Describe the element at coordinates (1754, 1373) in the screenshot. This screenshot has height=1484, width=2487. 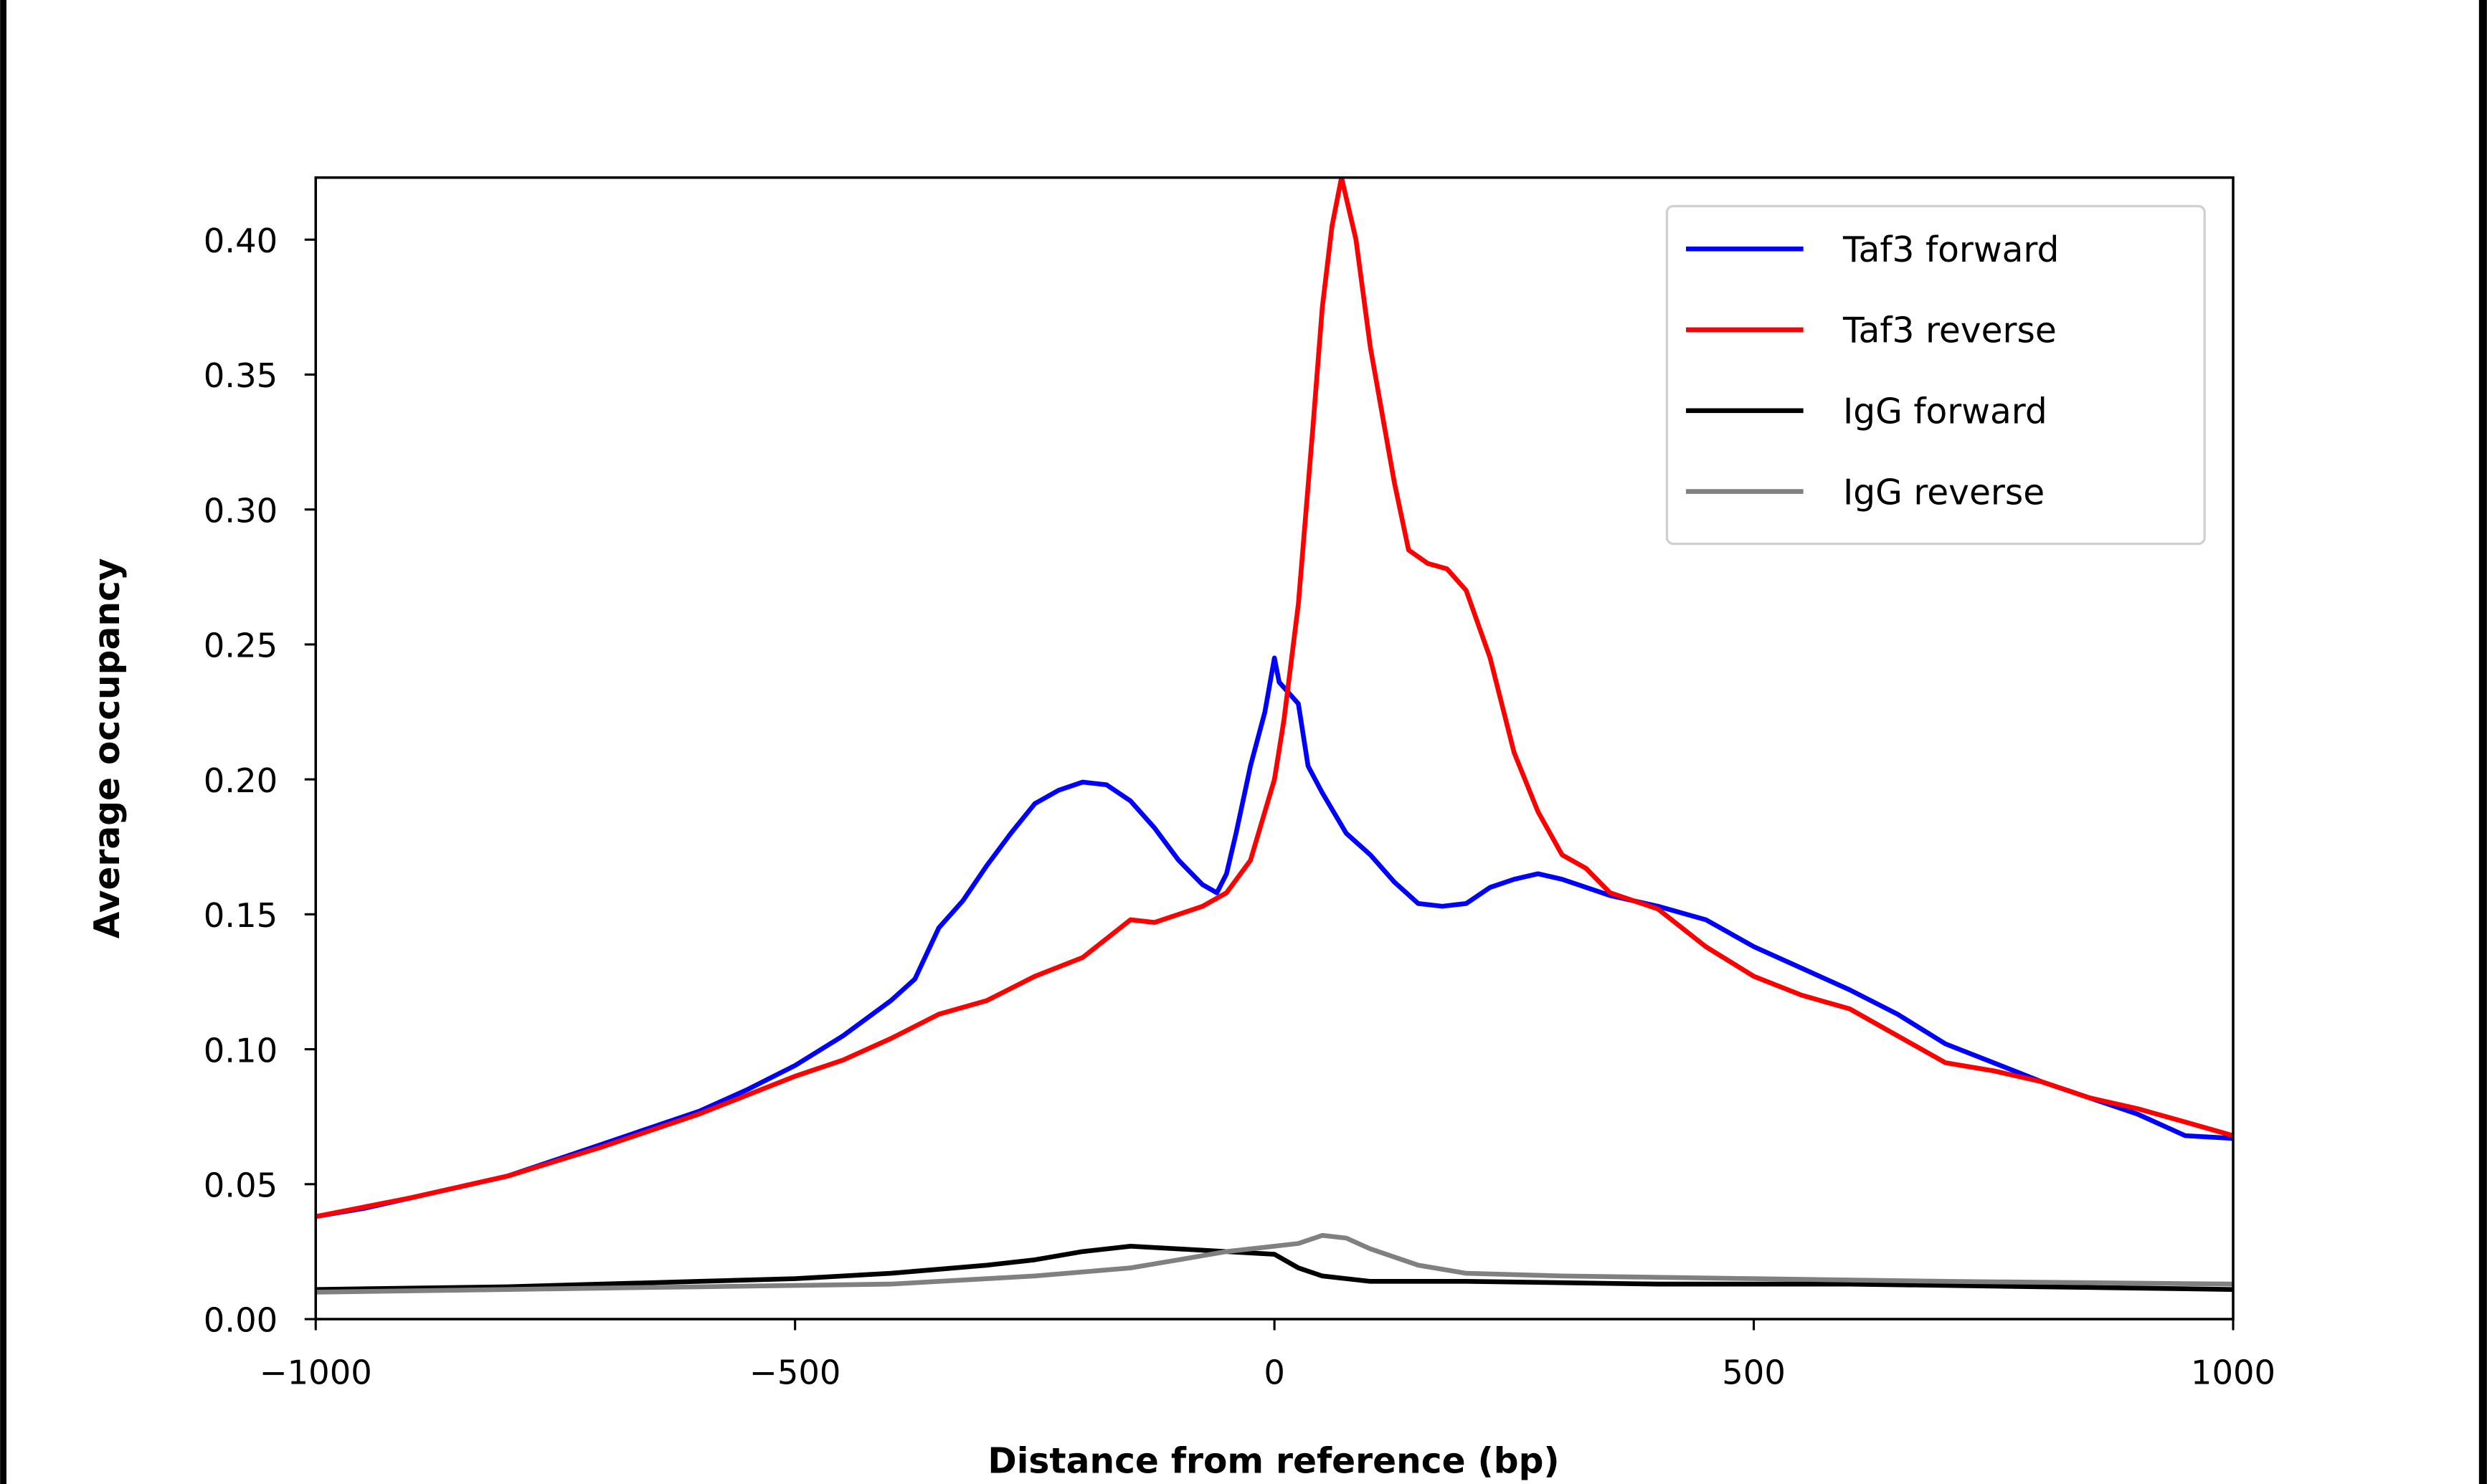
I see `x-tick-label: 500` at that location.